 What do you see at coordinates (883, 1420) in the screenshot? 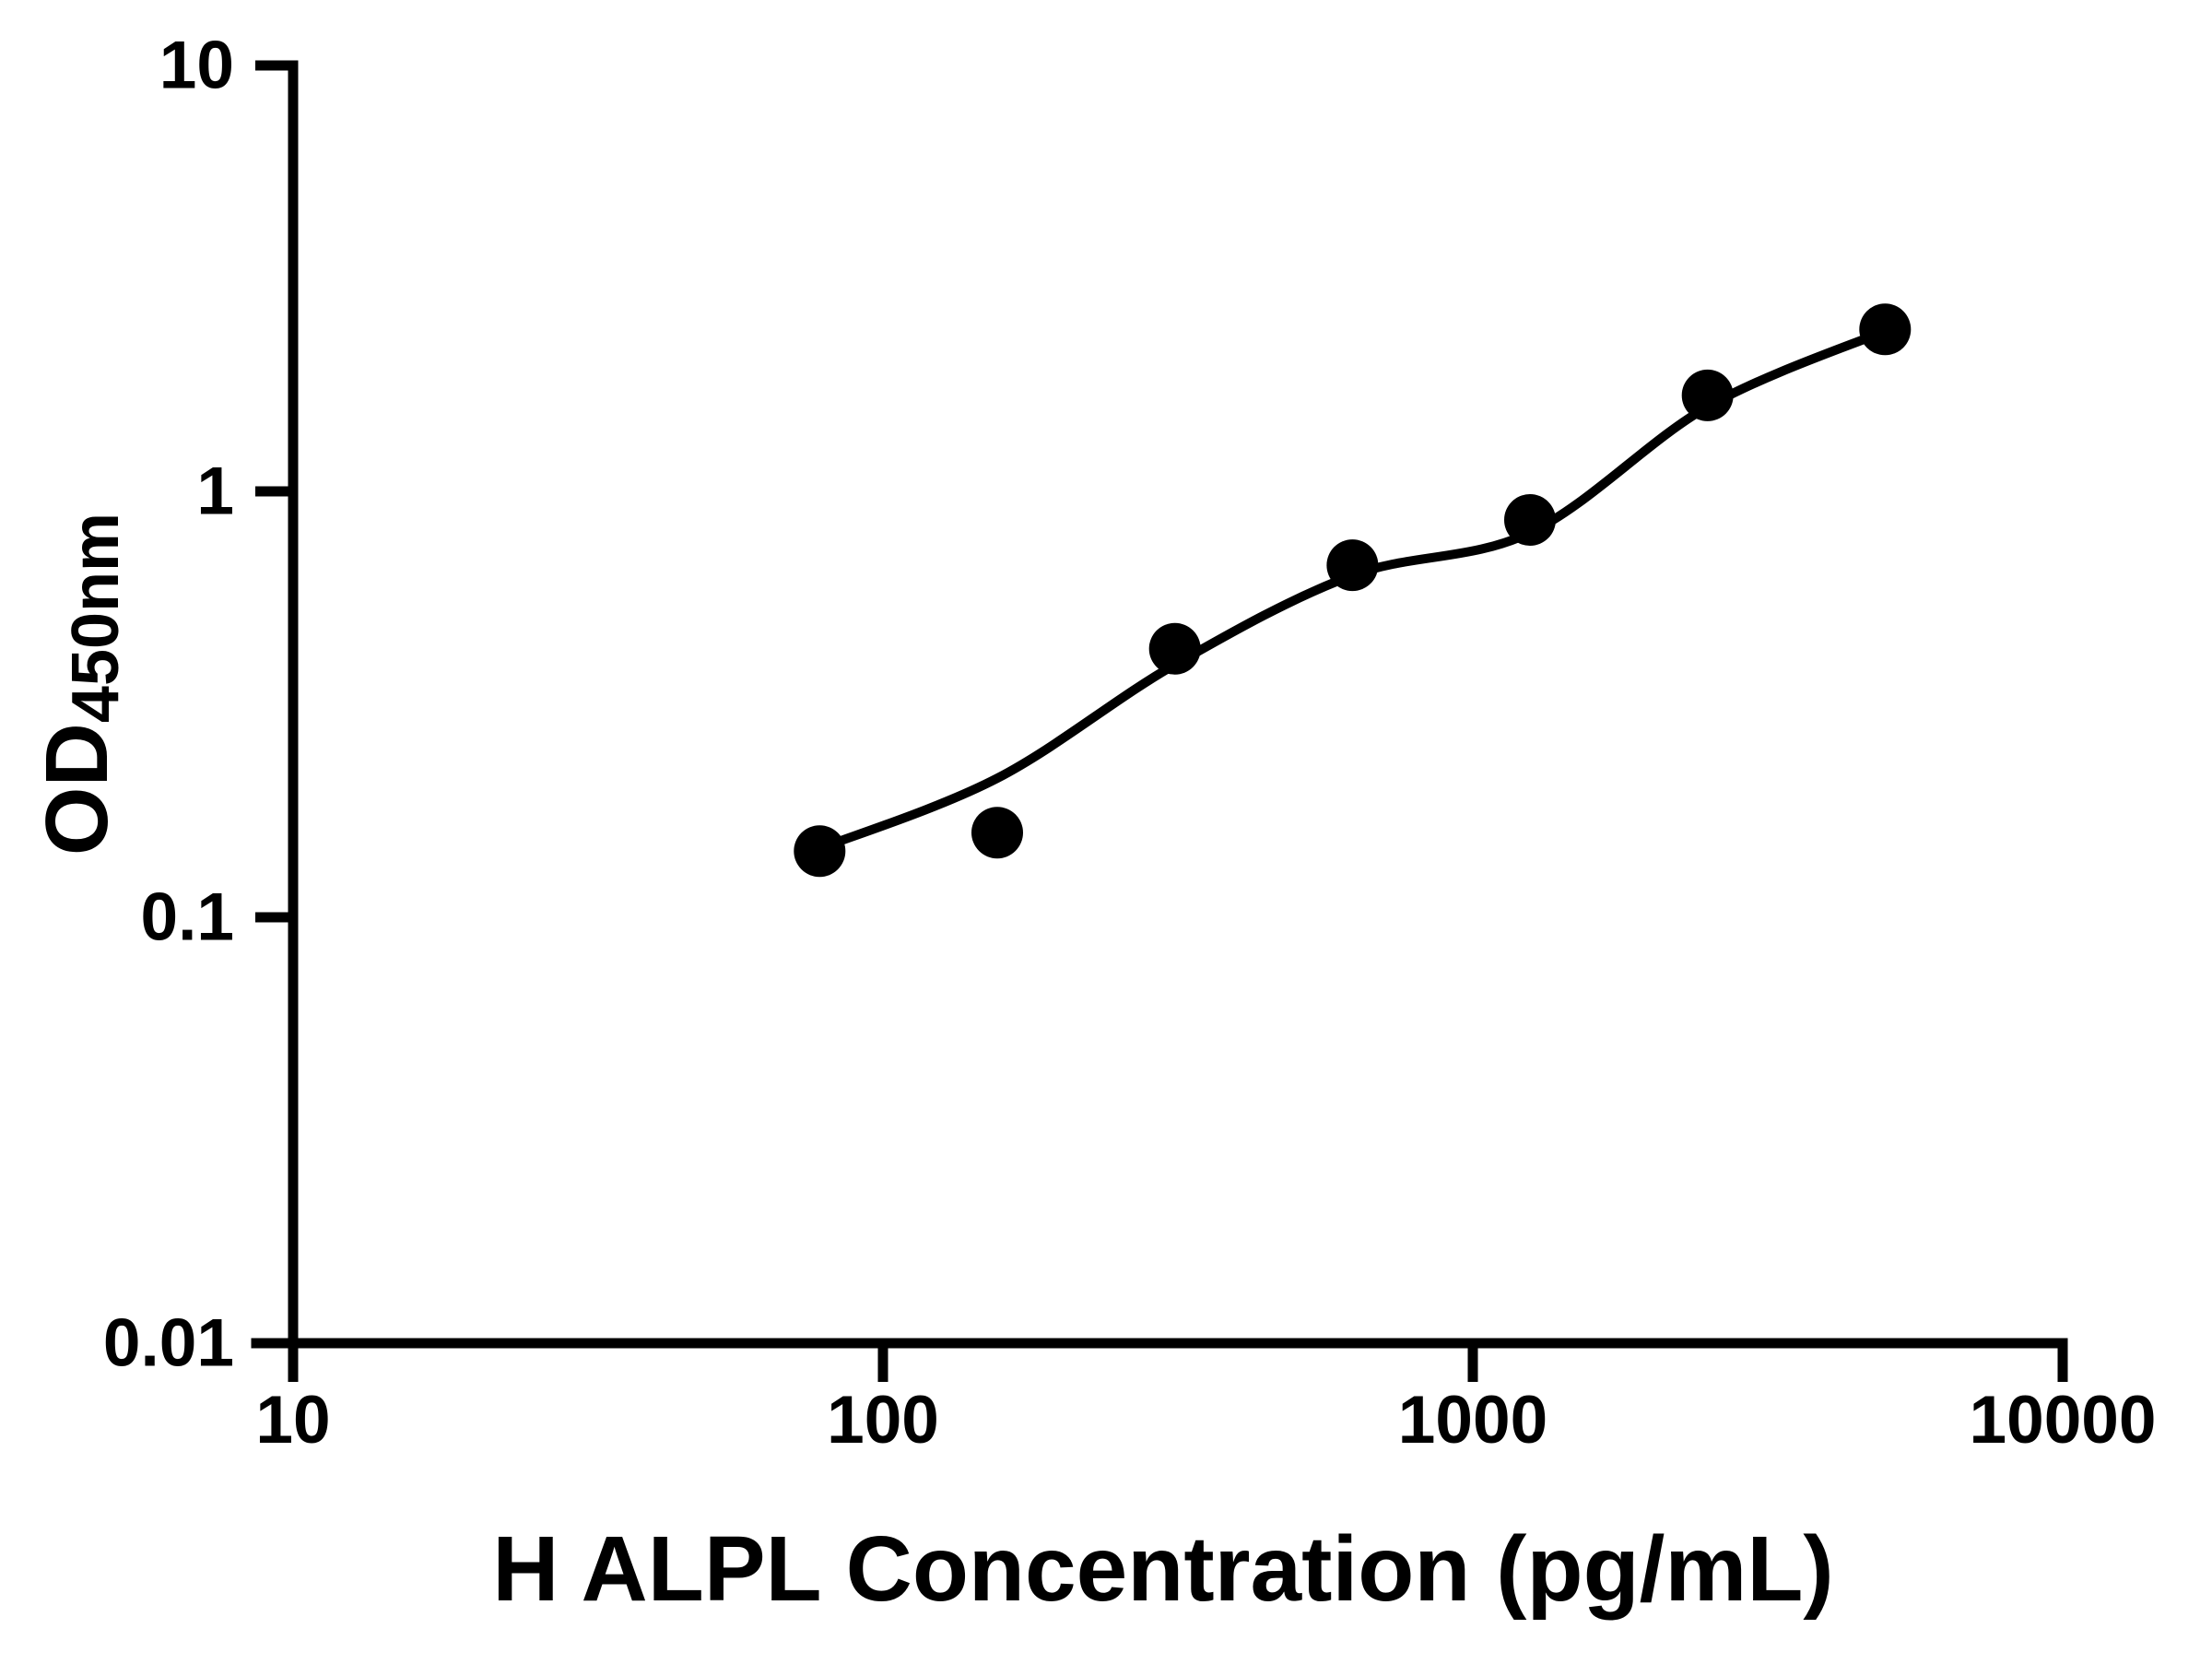
I see `x-tick-label-100: 100` at bounding box center [883, 1420].